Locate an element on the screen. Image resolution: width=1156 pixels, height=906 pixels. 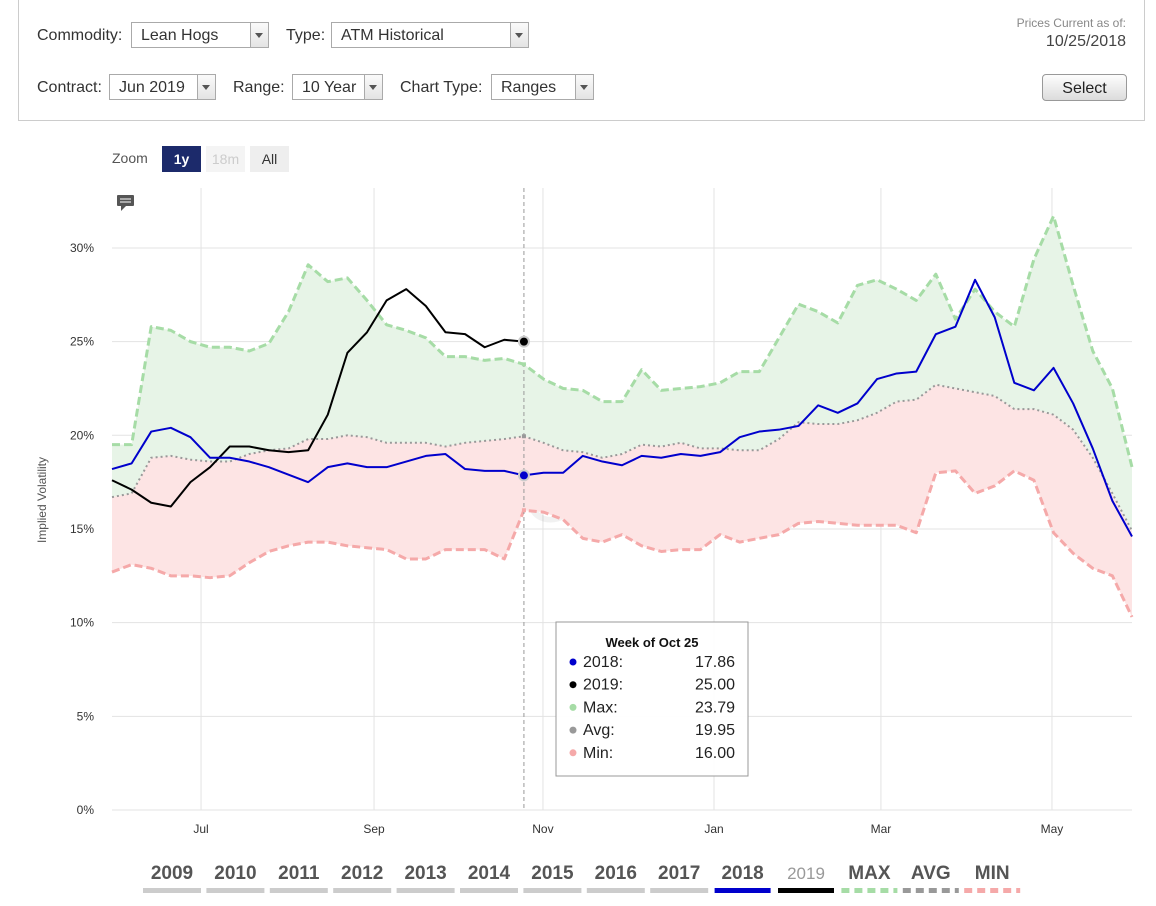
legend-label: 2014 is located at coordinates (489, 873).